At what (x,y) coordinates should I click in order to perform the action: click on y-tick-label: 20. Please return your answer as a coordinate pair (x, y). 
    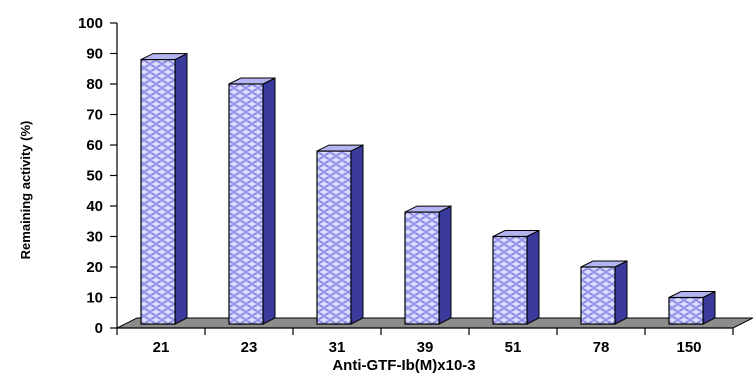
    Looking at the image, I should click on (94, 267).